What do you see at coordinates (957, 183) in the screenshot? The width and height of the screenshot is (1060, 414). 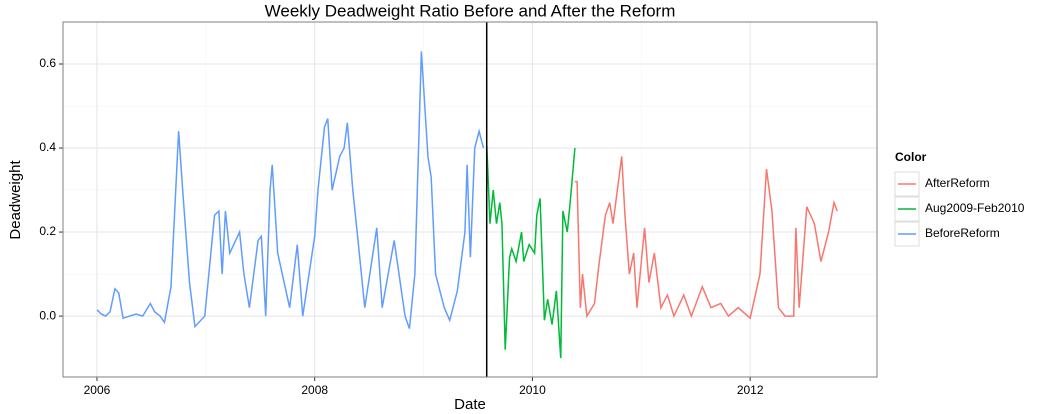 I see `legend-label: AfterReform` at bounding box center [957, 183].